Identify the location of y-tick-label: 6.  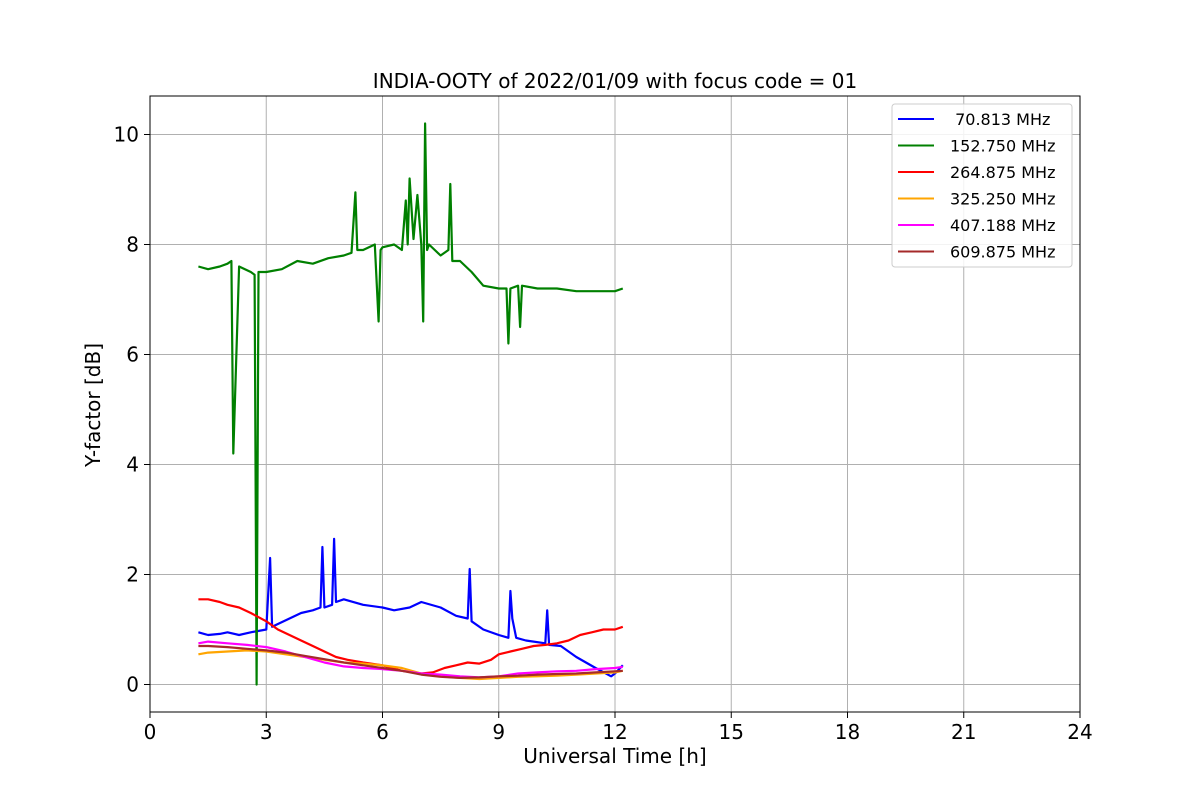
(132, 355).